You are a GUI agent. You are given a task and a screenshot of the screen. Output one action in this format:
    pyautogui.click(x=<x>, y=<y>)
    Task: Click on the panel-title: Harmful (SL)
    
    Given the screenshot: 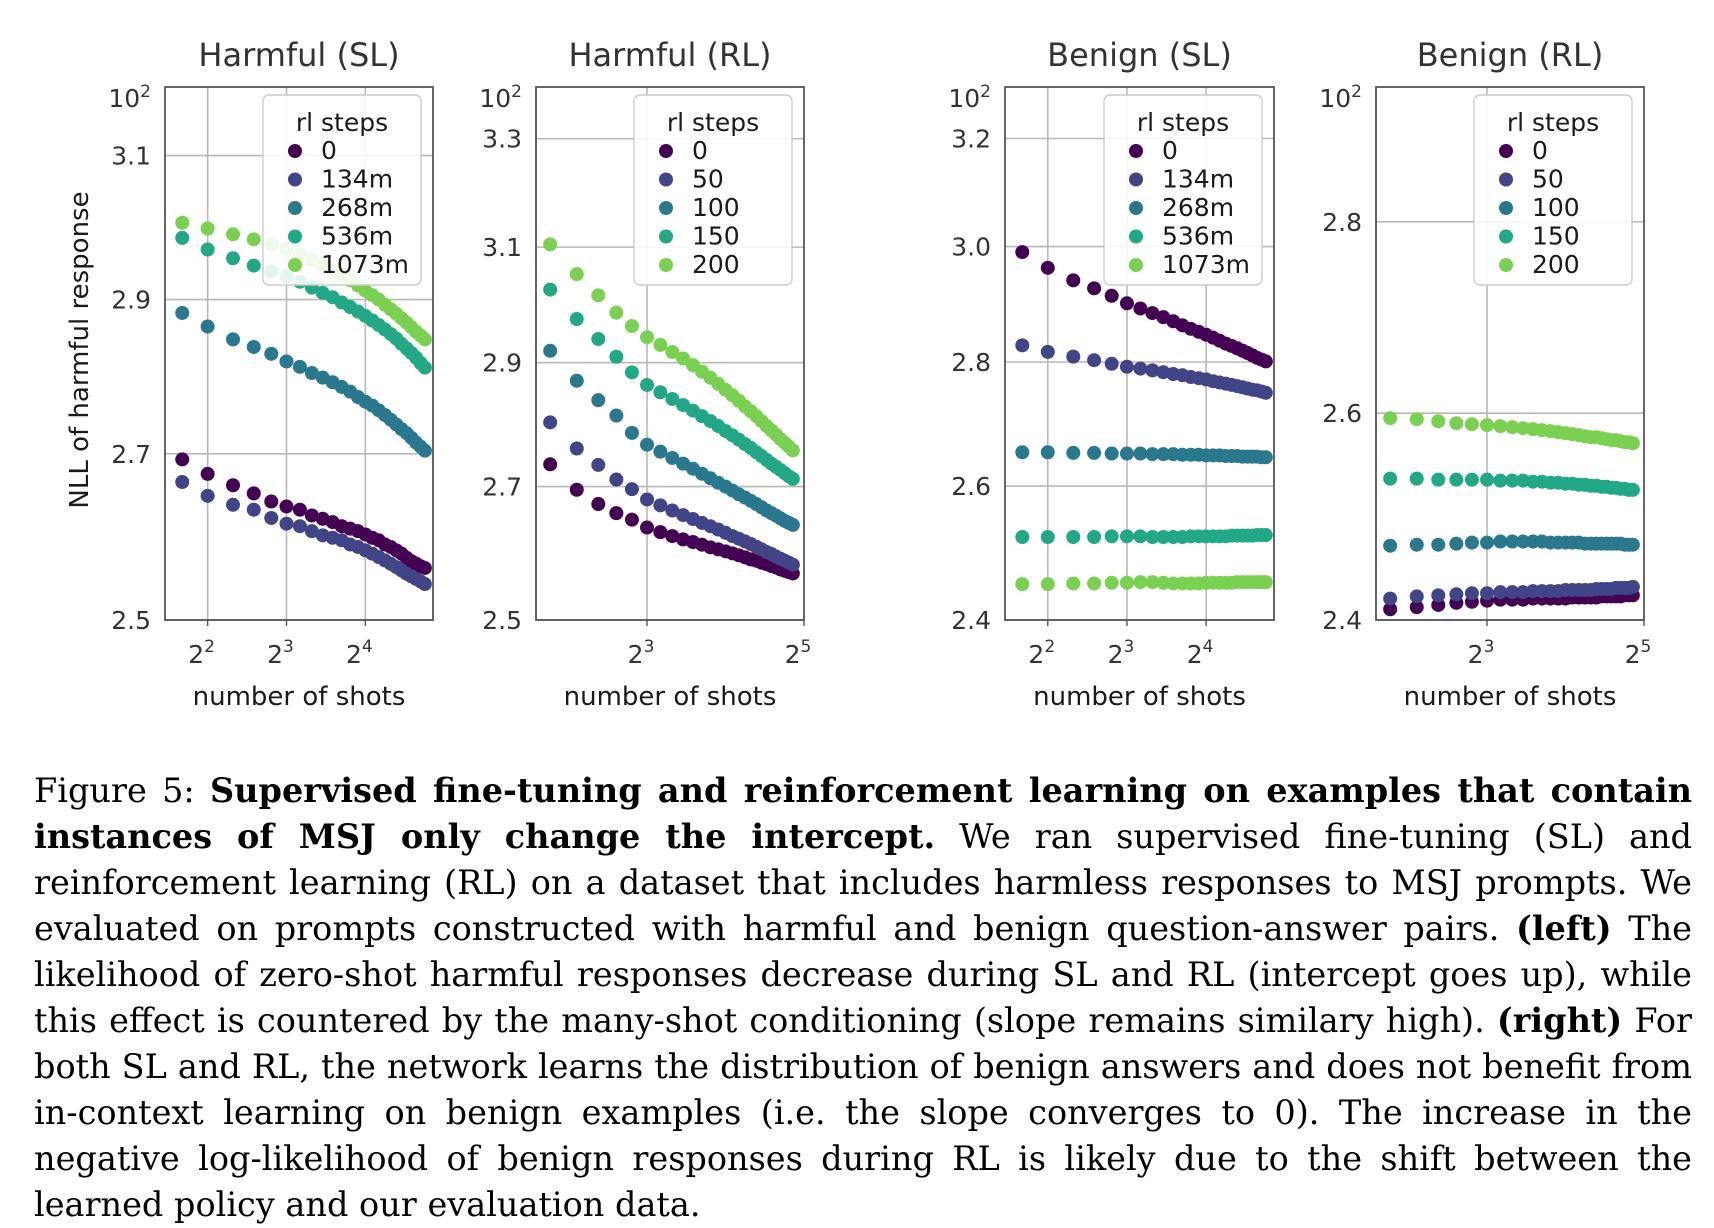 What is the action you would take?
    pyautogui.click(x=298, y=55)
    